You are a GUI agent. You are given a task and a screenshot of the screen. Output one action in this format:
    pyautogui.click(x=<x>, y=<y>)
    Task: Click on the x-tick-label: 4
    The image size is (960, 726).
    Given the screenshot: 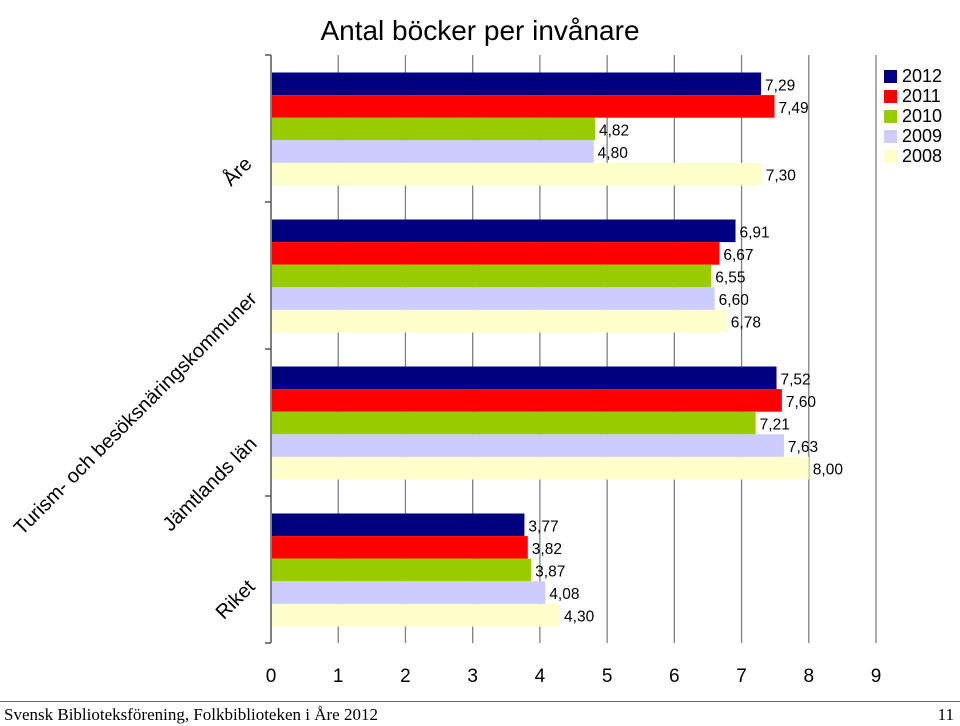 What is the action you would take?
    pyautogui.click(x=540, y=676)
    